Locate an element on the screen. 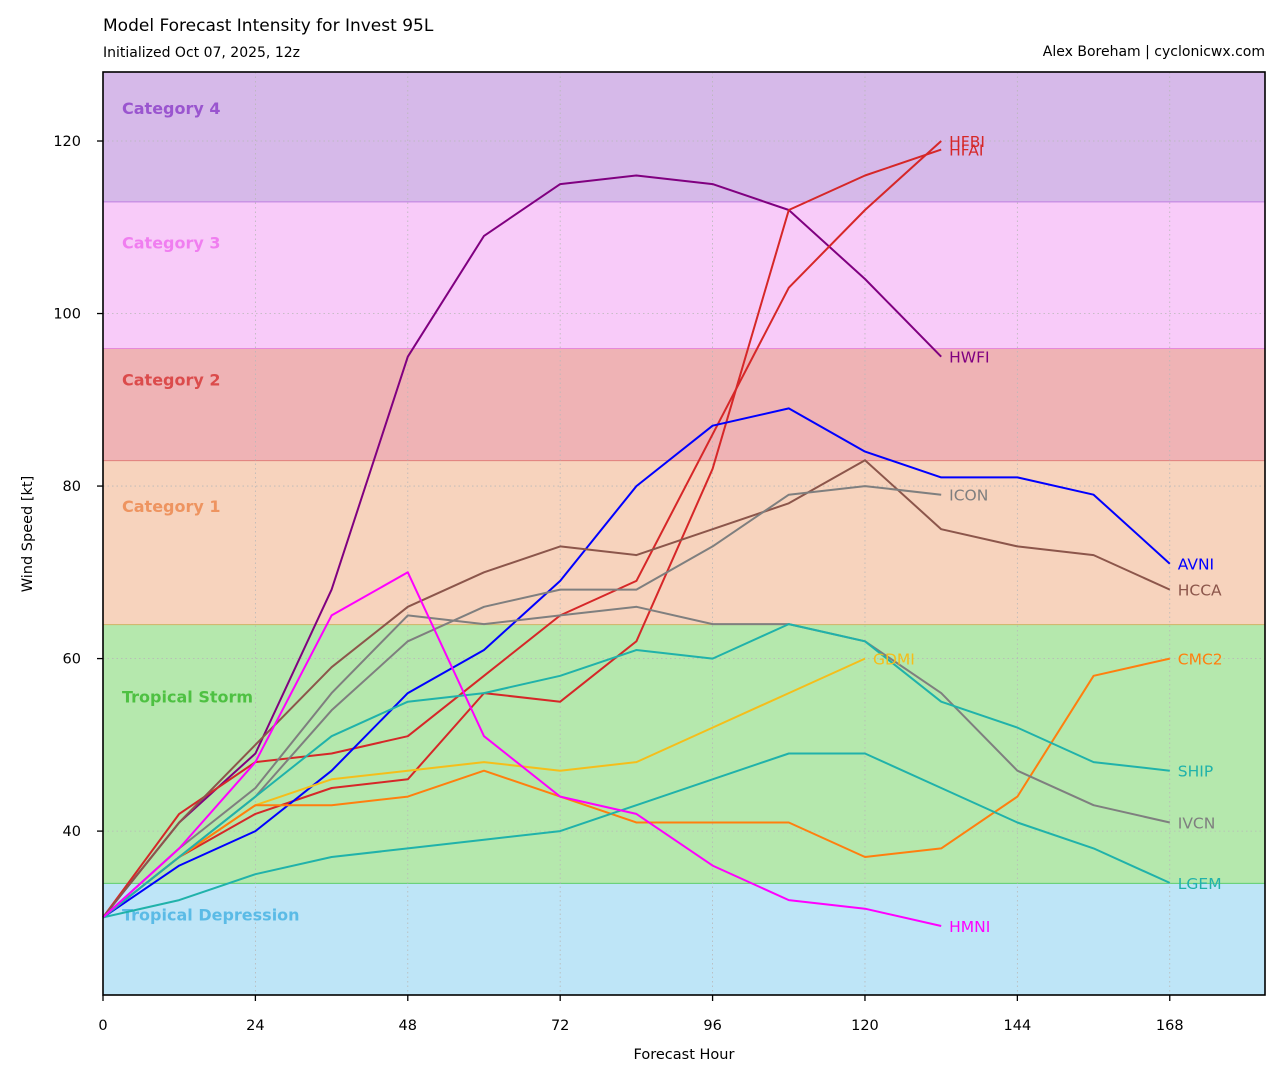 The height and width of the screenshot is (1083, 1285). y-tick-label: 120 is located at coordinates (67, 142).